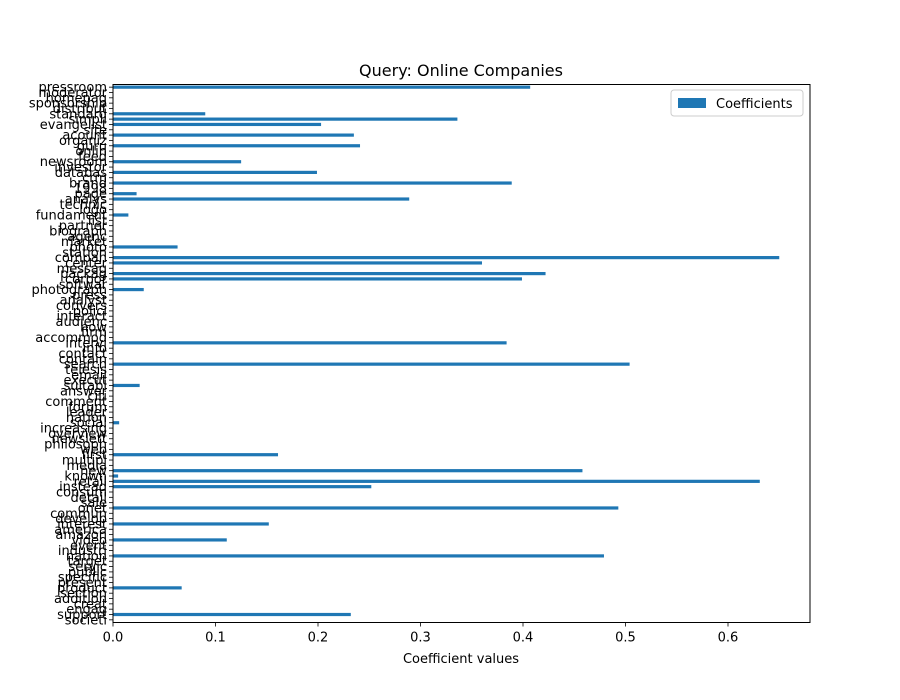 This screenshot has width=900, height=700. Describe the element at coordinates (94, 455) in the screenshot. I see `y-tick-label: first` at that location.